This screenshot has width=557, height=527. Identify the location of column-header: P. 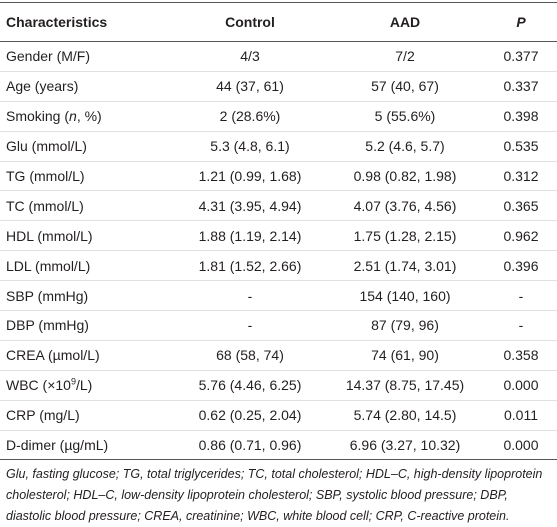
(521, 22).